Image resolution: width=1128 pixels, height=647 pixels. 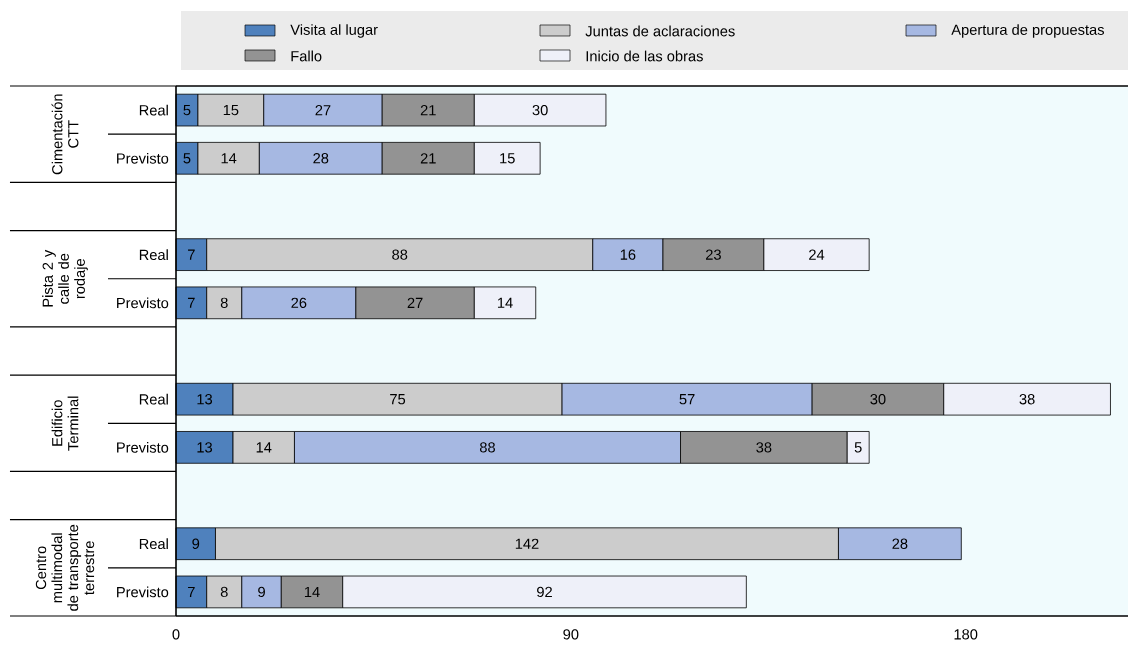 I want to click on data-label: 24, so click(x=817, y=254).